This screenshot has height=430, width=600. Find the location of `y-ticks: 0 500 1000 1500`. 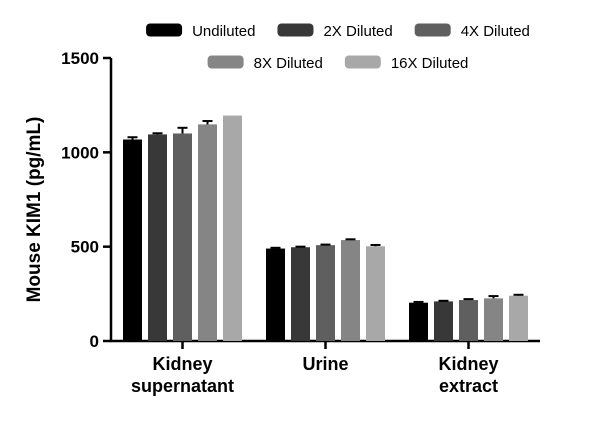

y-ticks: 0 500 1000 1500 is located at coordinates (86, 200).